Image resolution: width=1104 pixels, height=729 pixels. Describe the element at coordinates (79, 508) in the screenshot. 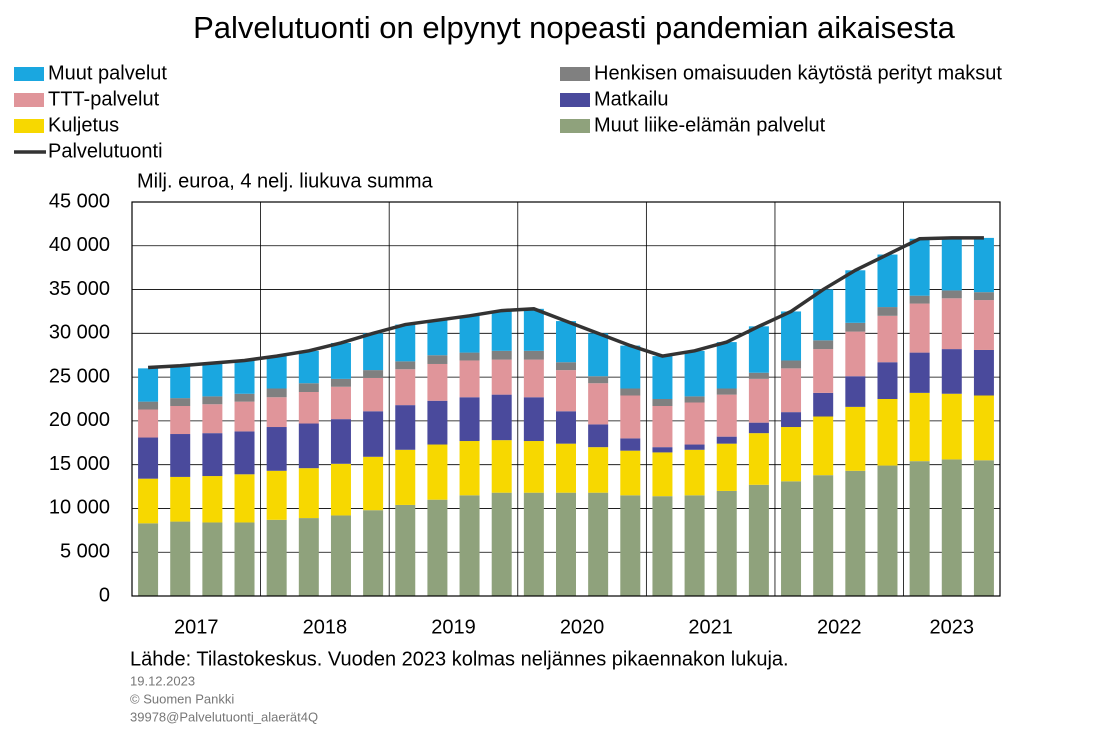

I see `y-tick-label: 10 000` at that location.